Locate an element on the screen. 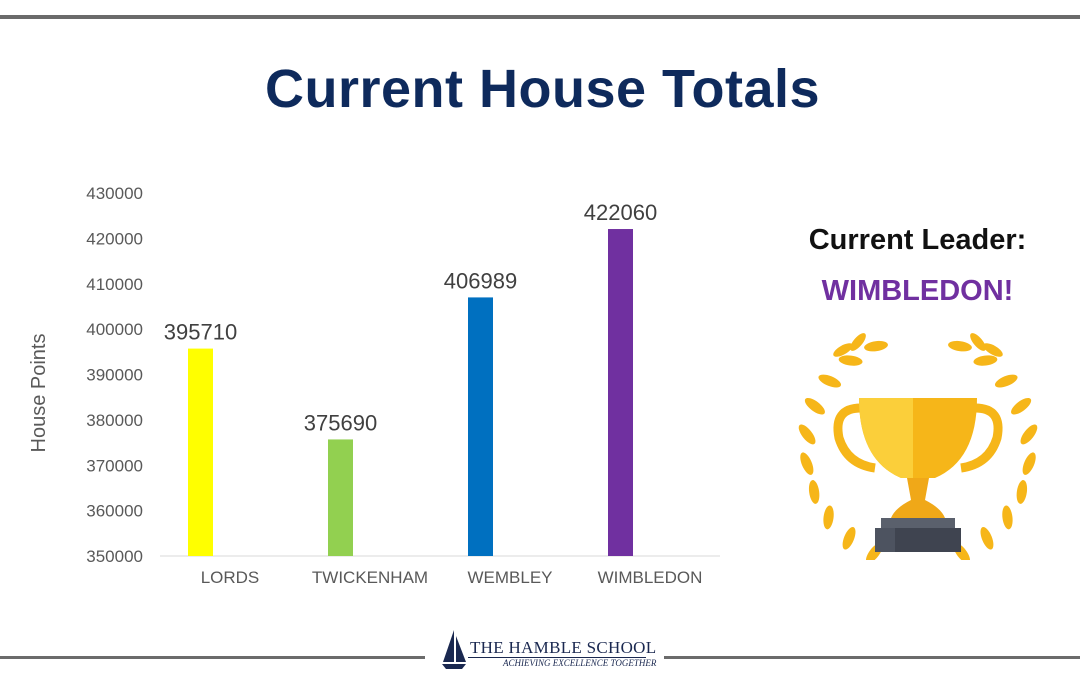 Image resolution: width=1080 pixels, height=675 pixels. data-label-wimbledon: 422060 is located at coordinates (620, 212).